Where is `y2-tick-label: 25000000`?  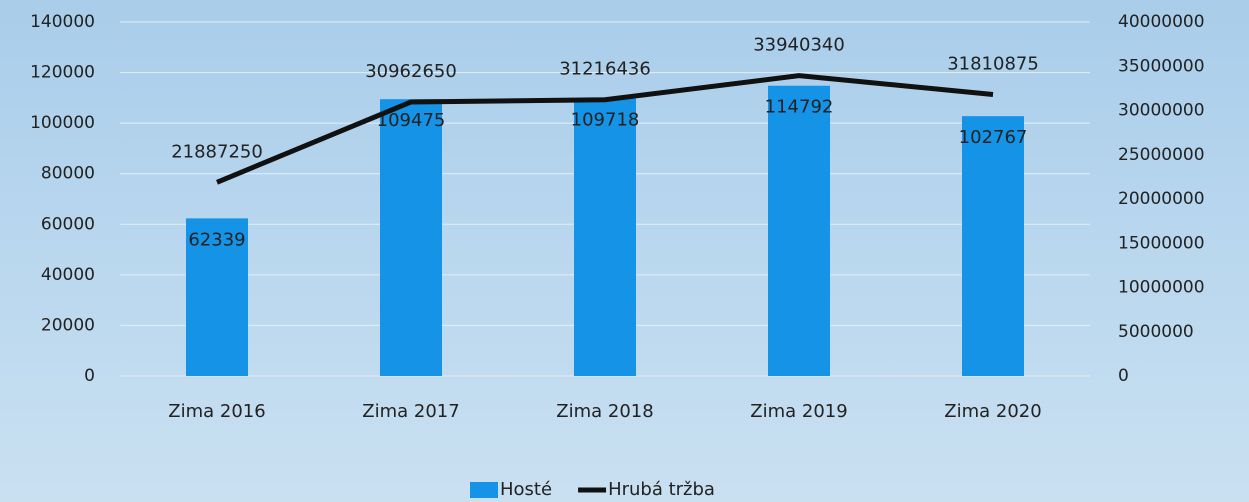 y2-tick-label: 25000000 is located at coordinates (1161, 155).